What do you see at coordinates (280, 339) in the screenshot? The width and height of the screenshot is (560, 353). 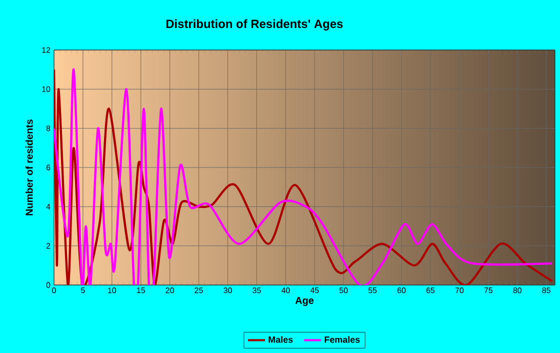 I see `legend-label: Males` at bounding box center [280, 339].